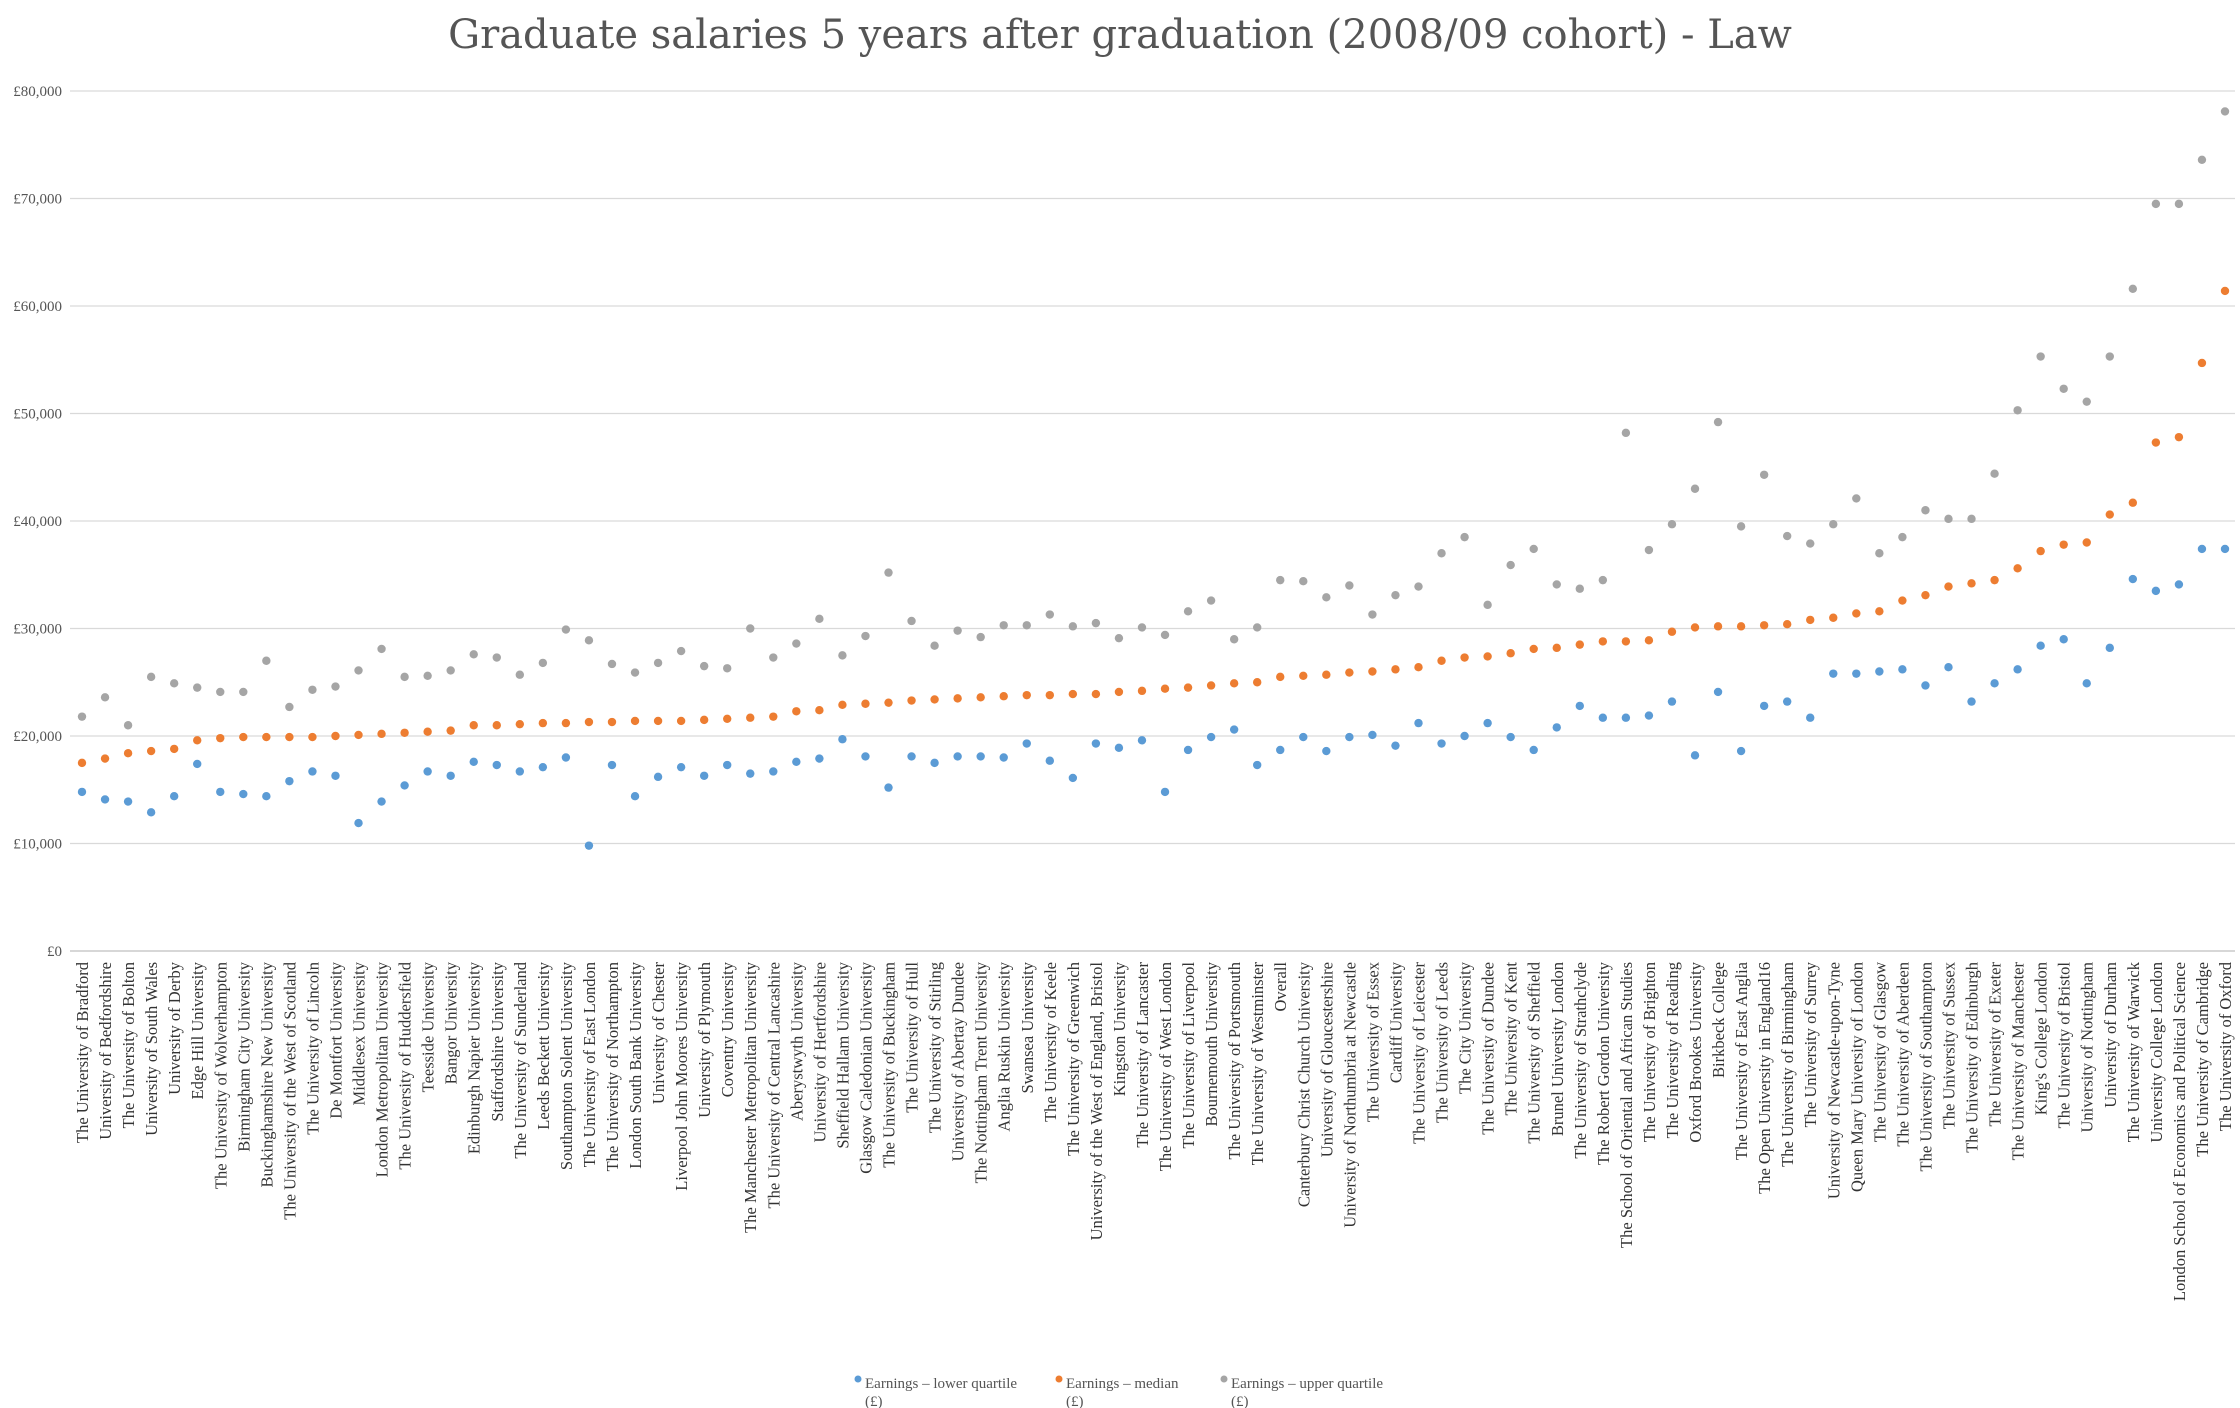 The height and width of the screenshot is (1408, 2240). What do you see at coordinates (1257, 1064) in the screenshot?
I see `x-tick-label: The University of Westminster` at bounding box center [1257, 1064].